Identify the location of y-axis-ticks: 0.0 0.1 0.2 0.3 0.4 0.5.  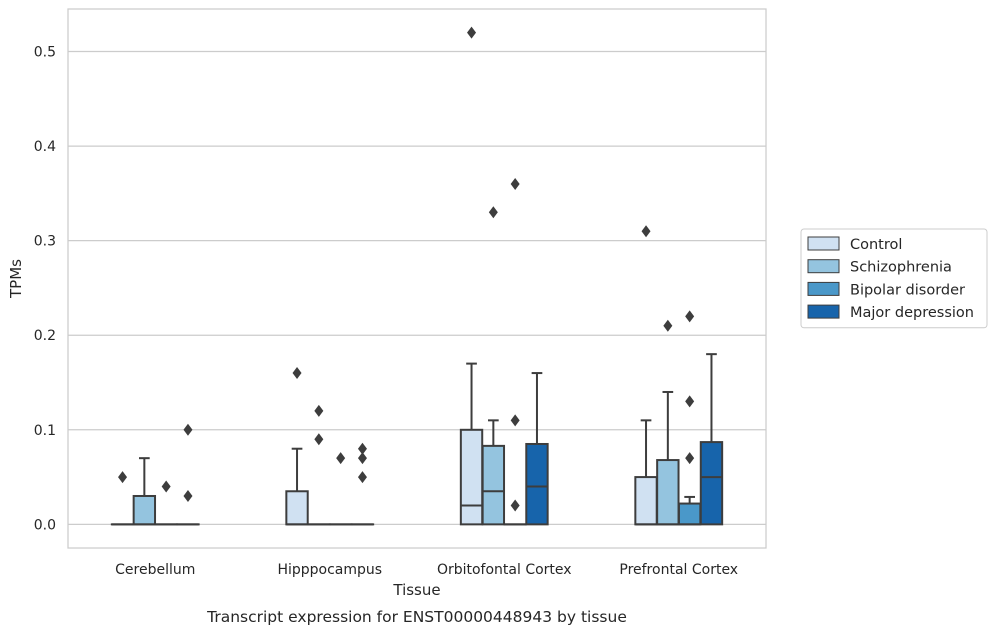
(45, 289).